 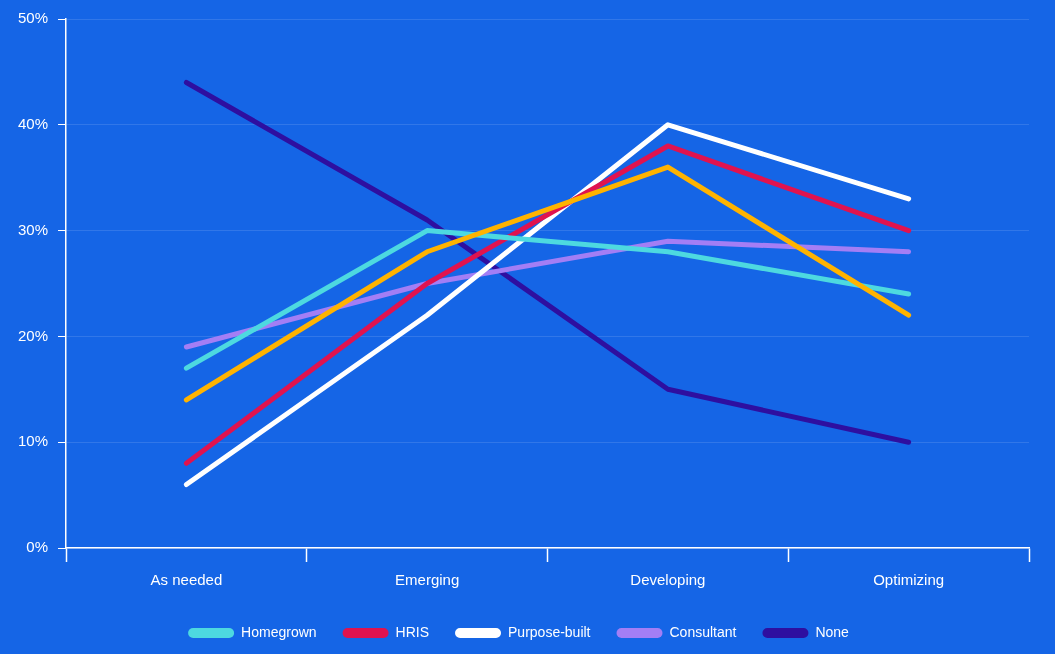 I want to click on legend-label: HRIS, so click(x=412, y=631).